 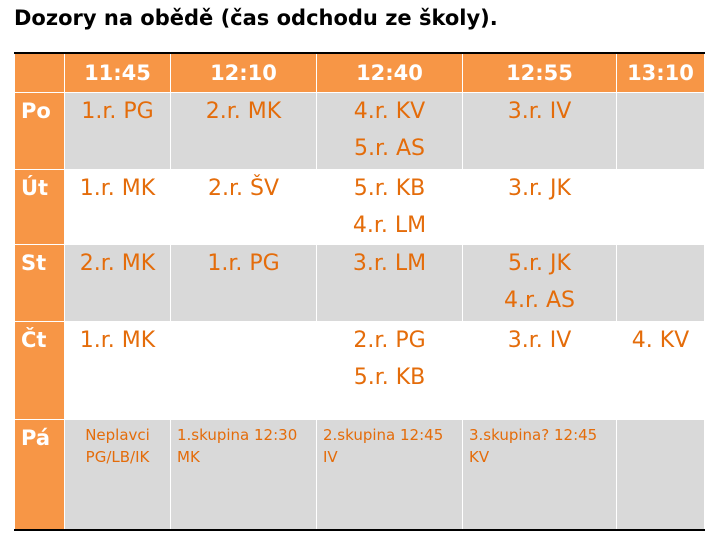 What do you see at coordinates (237, 435) in the screenshot?
I see `cell-text: 1.skupina 12:30` at bounding box center [237, 435].